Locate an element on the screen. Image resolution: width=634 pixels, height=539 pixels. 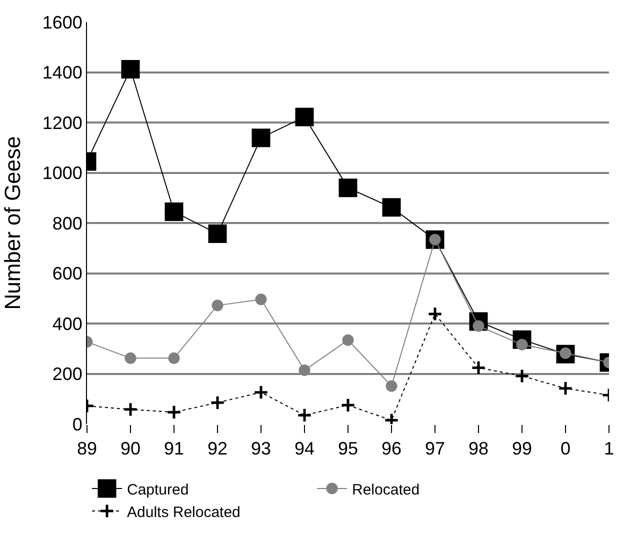
x-tick-label: 99 is located at coordinates (522, 448).